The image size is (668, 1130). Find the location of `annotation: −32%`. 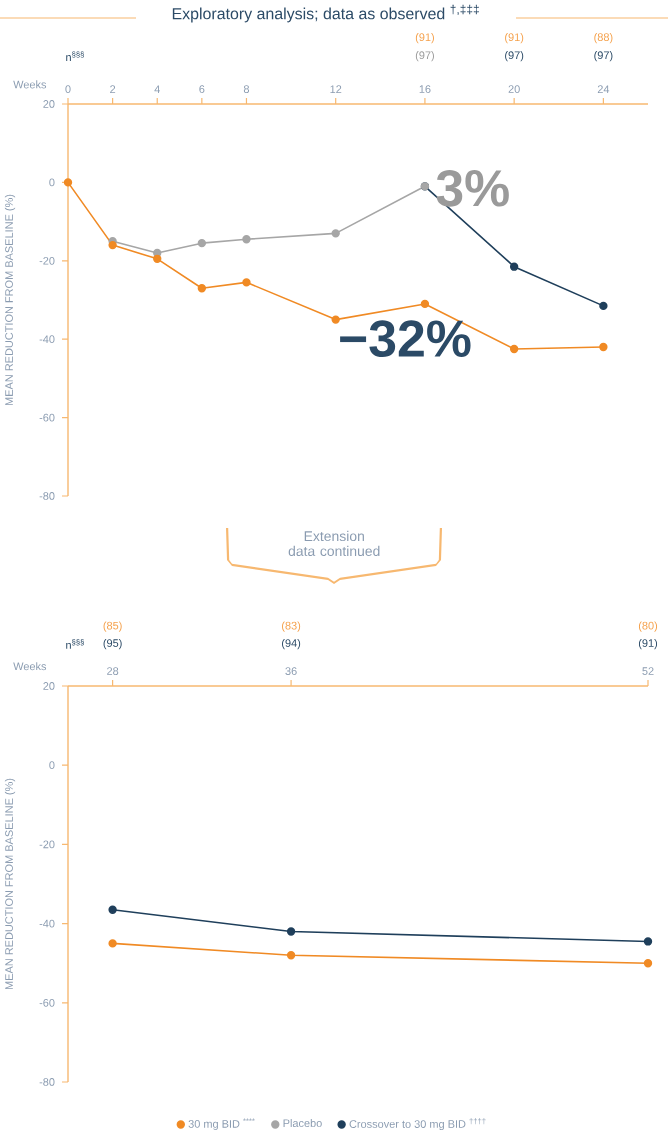

annotation: −32% is located at coordinates (405, 339).